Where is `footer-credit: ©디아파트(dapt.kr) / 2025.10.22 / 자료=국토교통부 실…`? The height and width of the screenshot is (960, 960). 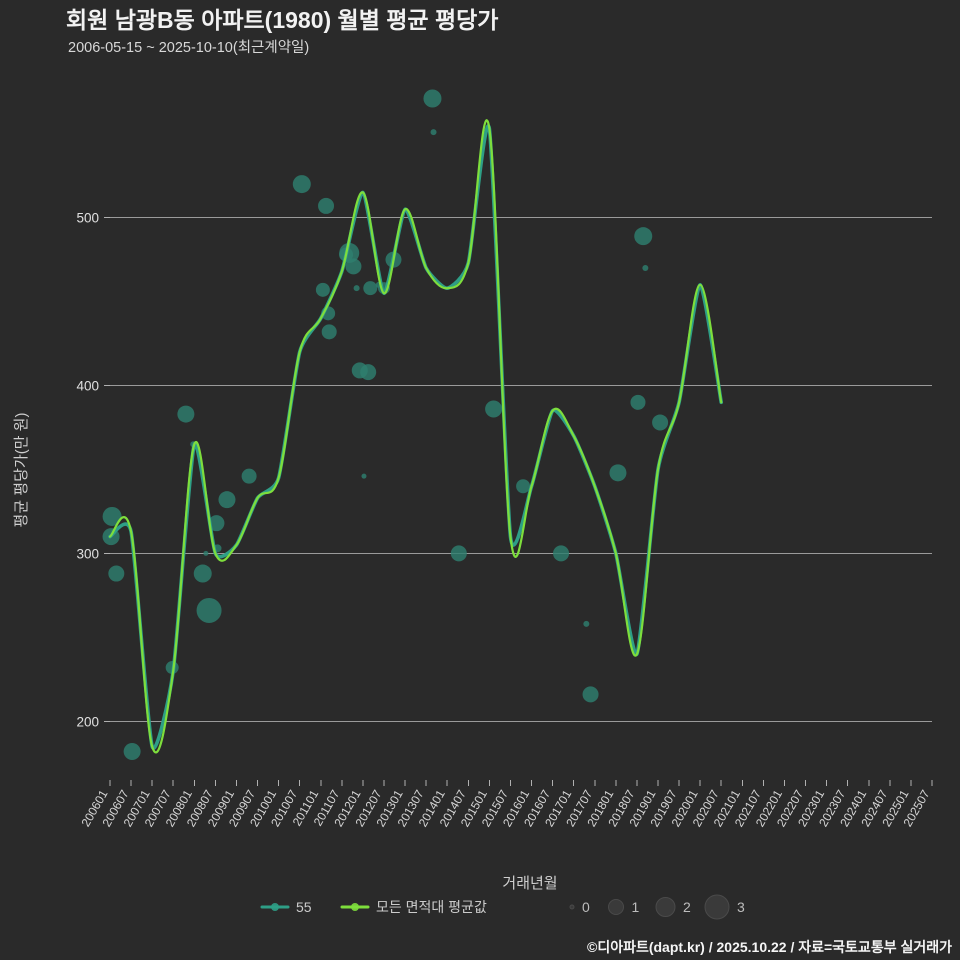
footer-credit: ©디아파트(dapt.kr) / 2025.10.22 / 자료=국토교통부 실… is located at coordinates (769, 947).